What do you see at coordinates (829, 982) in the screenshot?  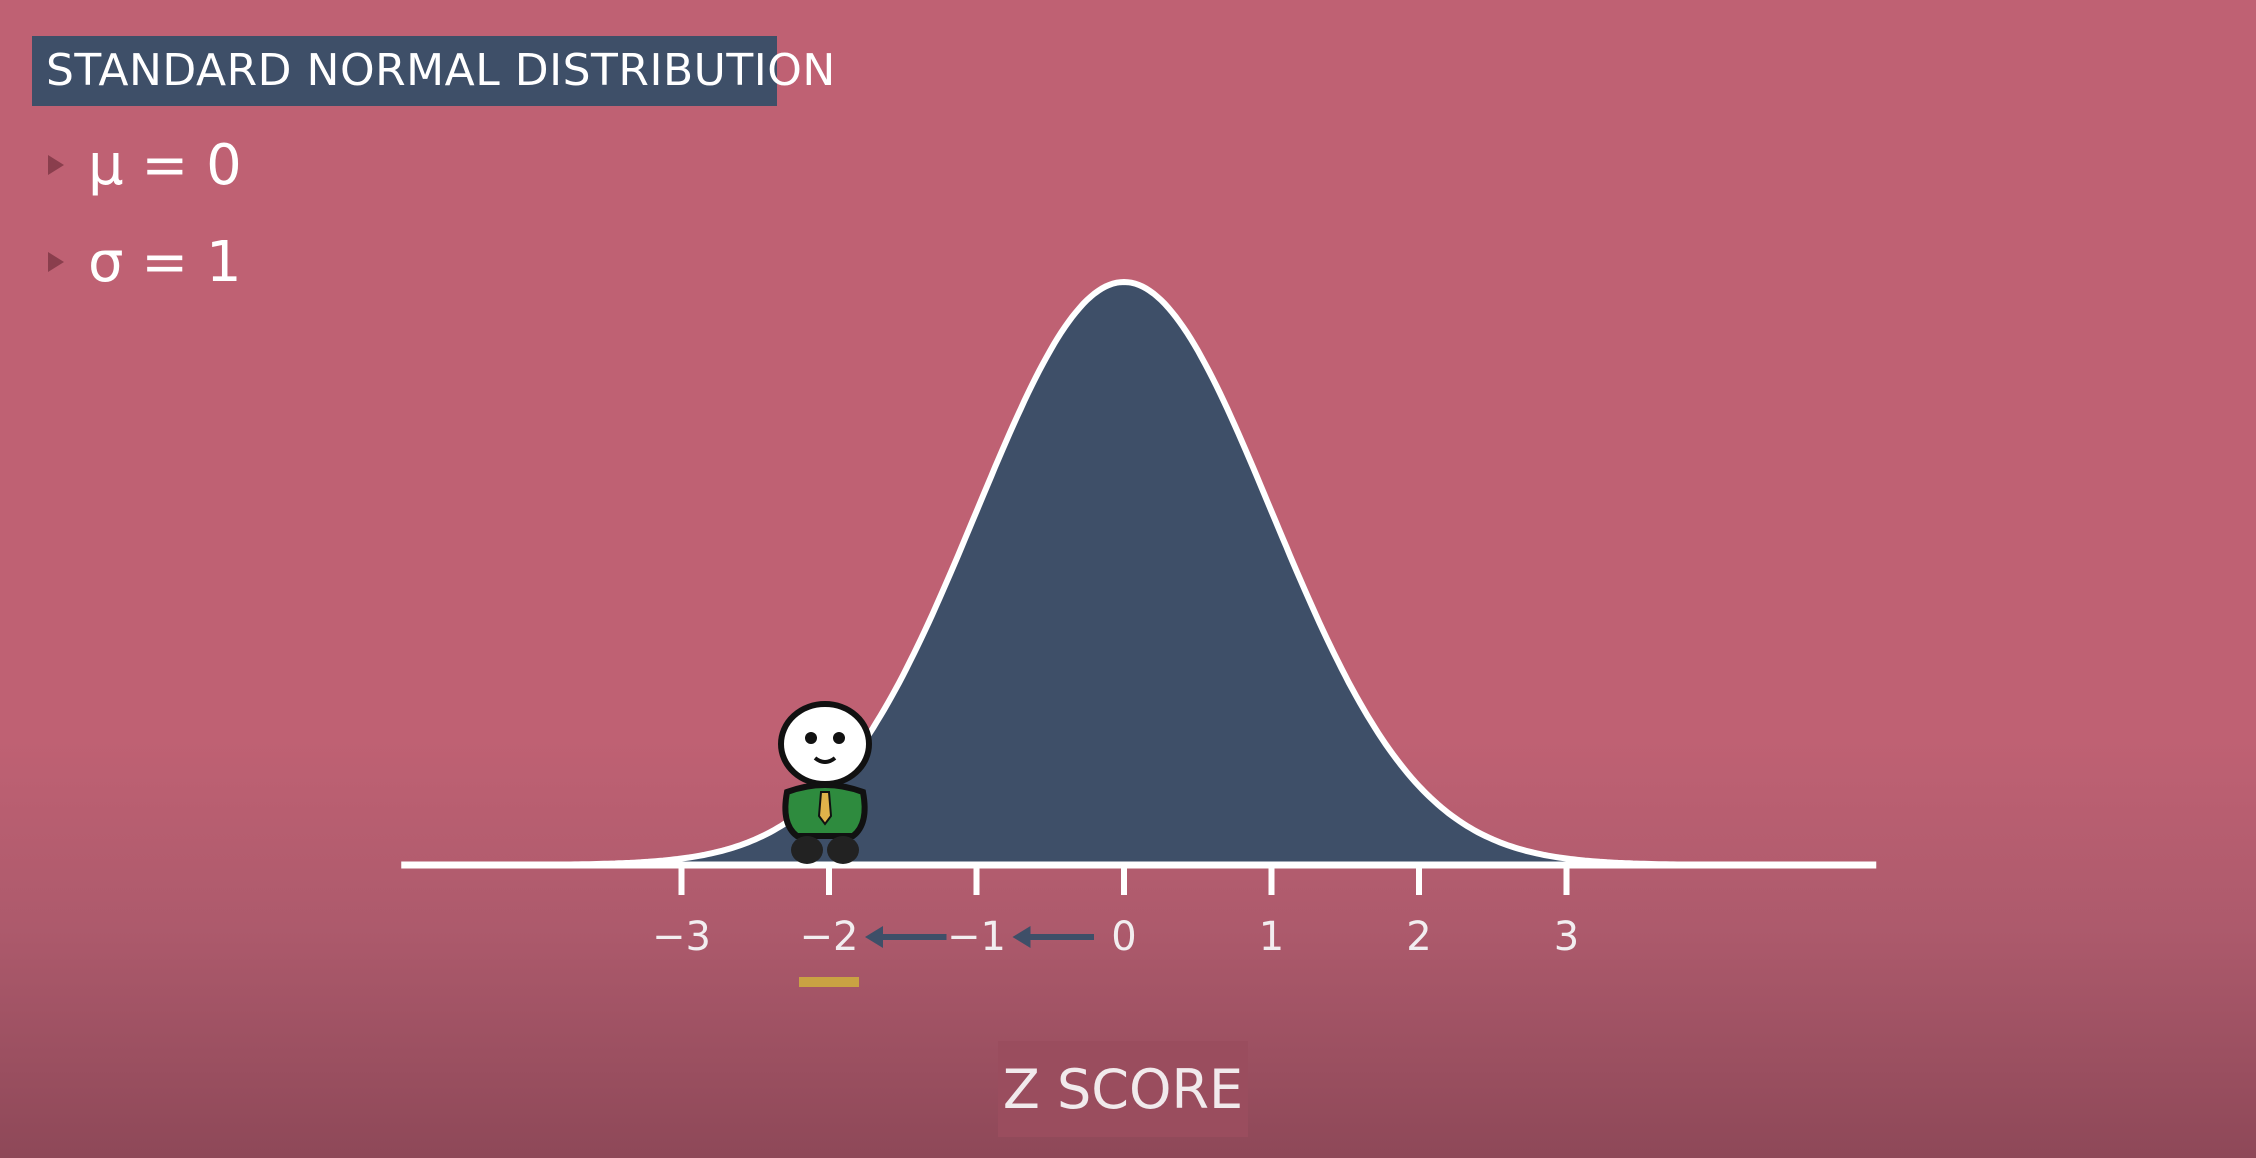 I see `highlighted-tick-underline` at bounding box center [829, 982].